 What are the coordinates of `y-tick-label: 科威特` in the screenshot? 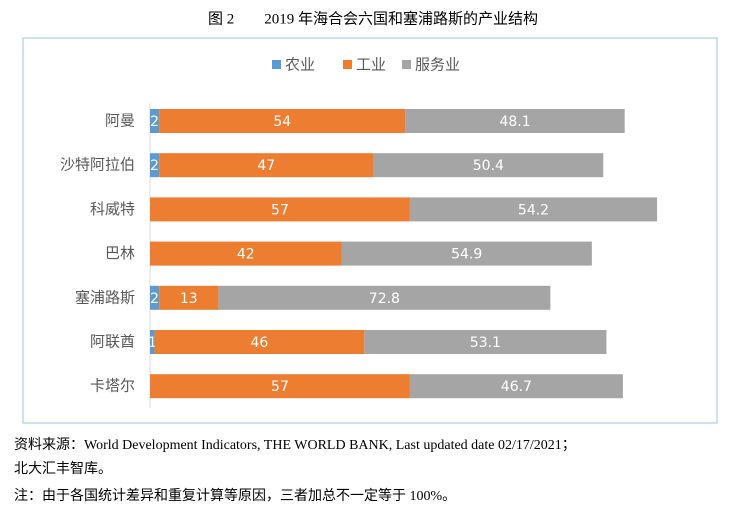 It's located at (112, 209).